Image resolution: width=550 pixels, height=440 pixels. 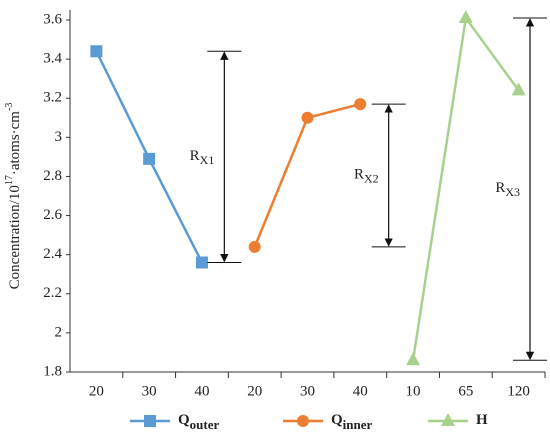 I want to click on legend-name-sub: outer, so click(x=205, y=424).